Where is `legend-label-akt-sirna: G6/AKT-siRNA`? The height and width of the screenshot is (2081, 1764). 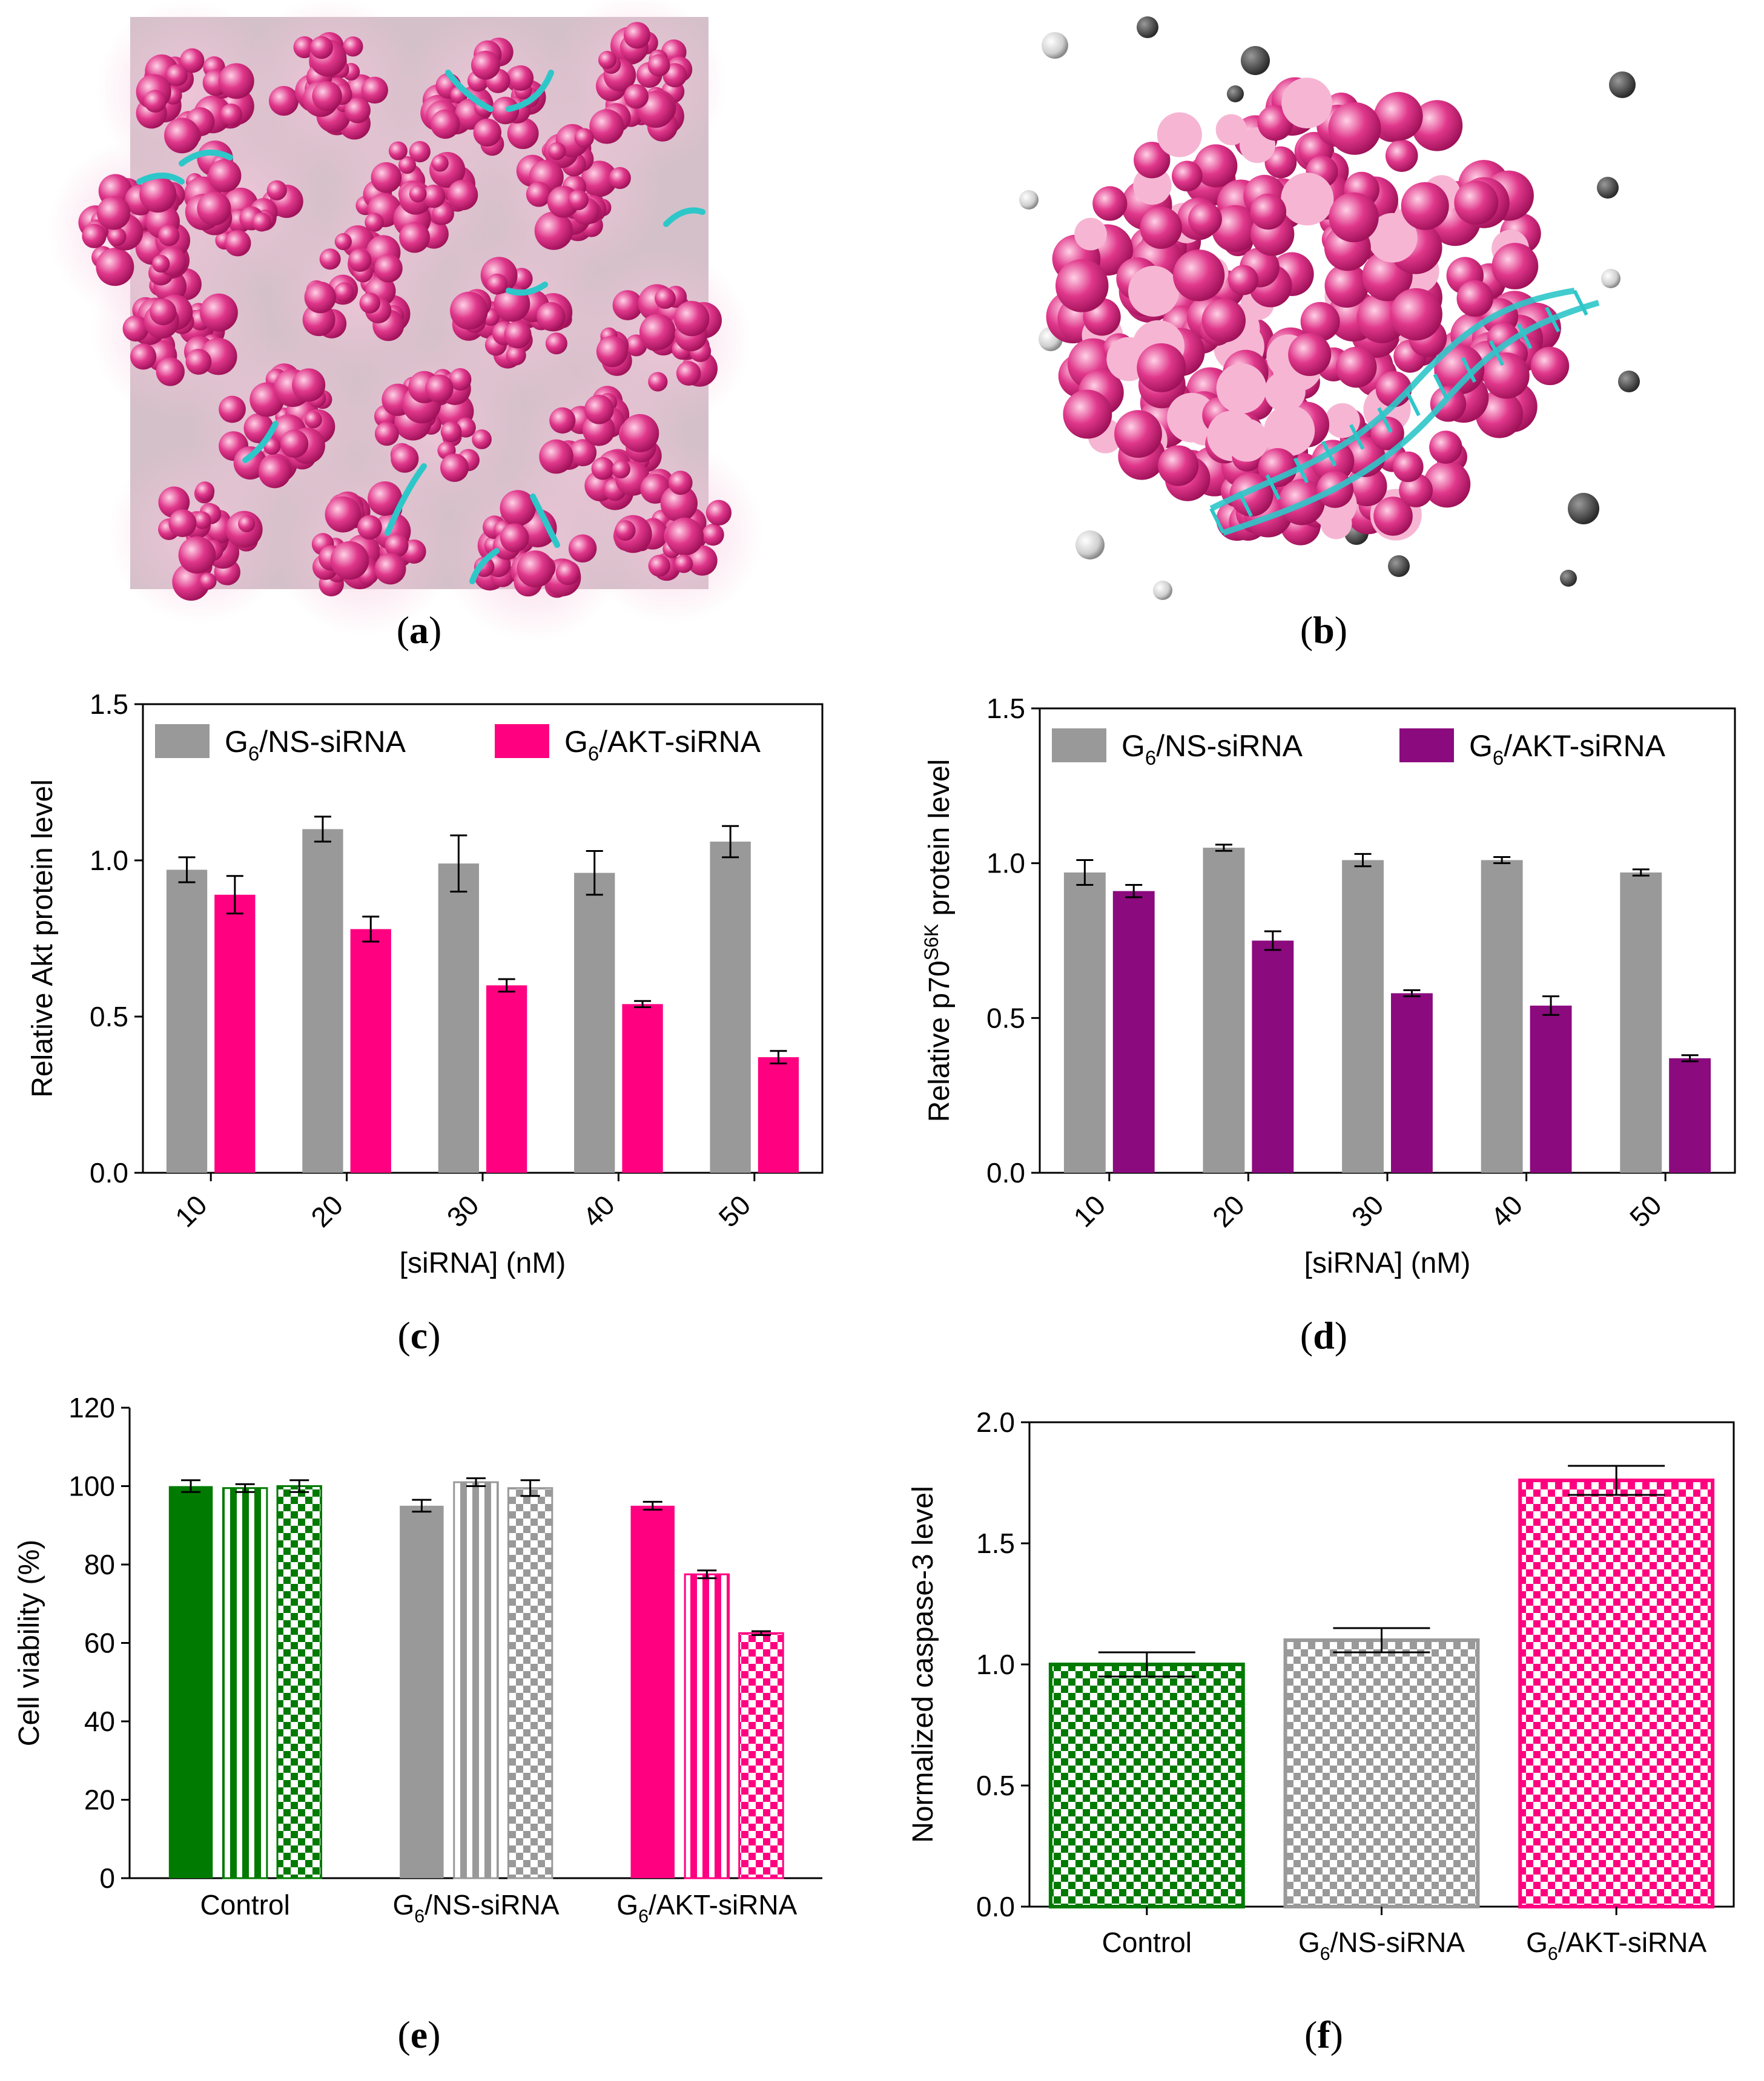 legend-label-akt-sirna: G6/AKT-siRNA is located at coordinates (662, 745).